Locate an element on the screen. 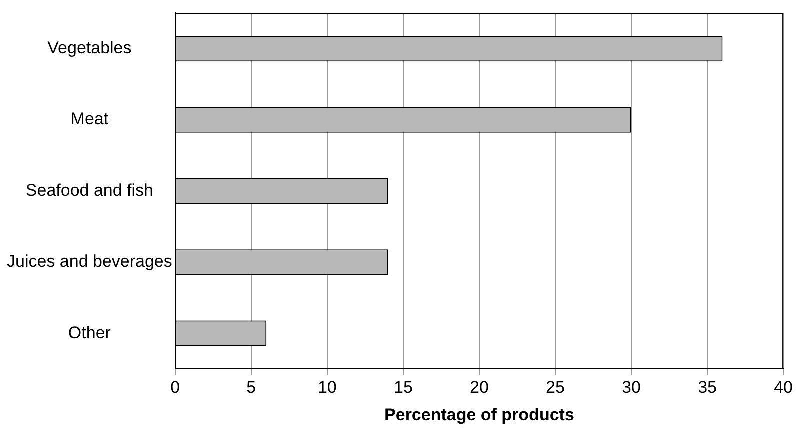  x-tick-label: 25 is located at coordinates (555, 388).